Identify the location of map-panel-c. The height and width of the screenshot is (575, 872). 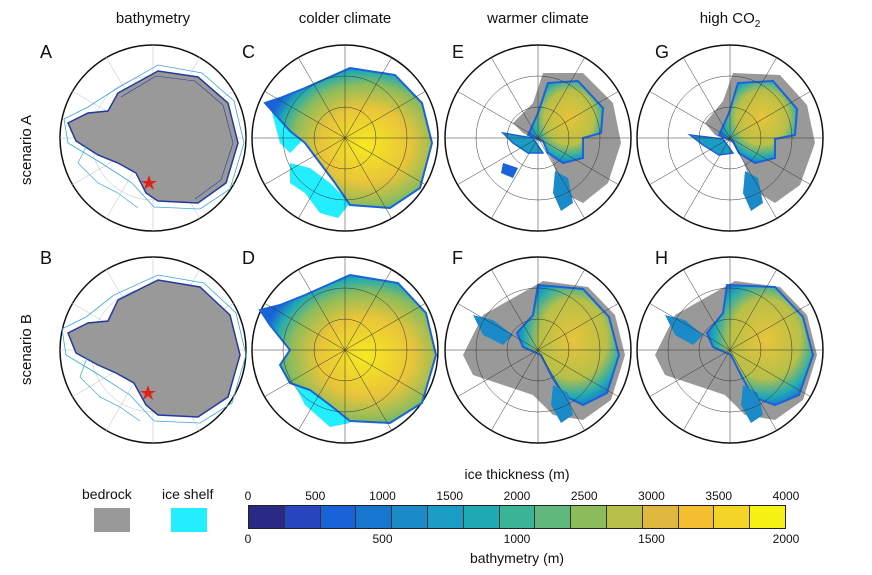
(345, 138).